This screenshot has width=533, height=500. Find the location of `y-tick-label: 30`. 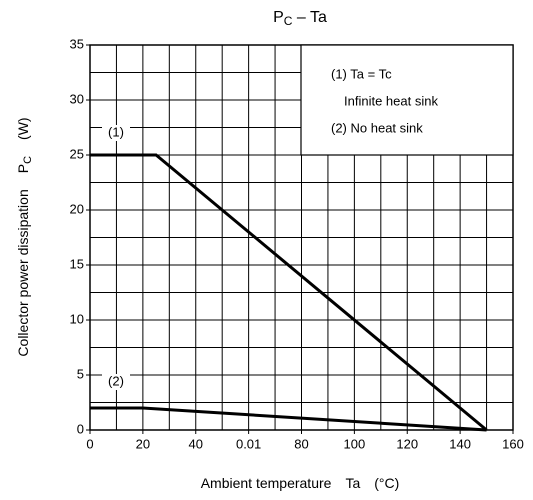

y-tick-label: 30 is located at coordinates (77, 98).